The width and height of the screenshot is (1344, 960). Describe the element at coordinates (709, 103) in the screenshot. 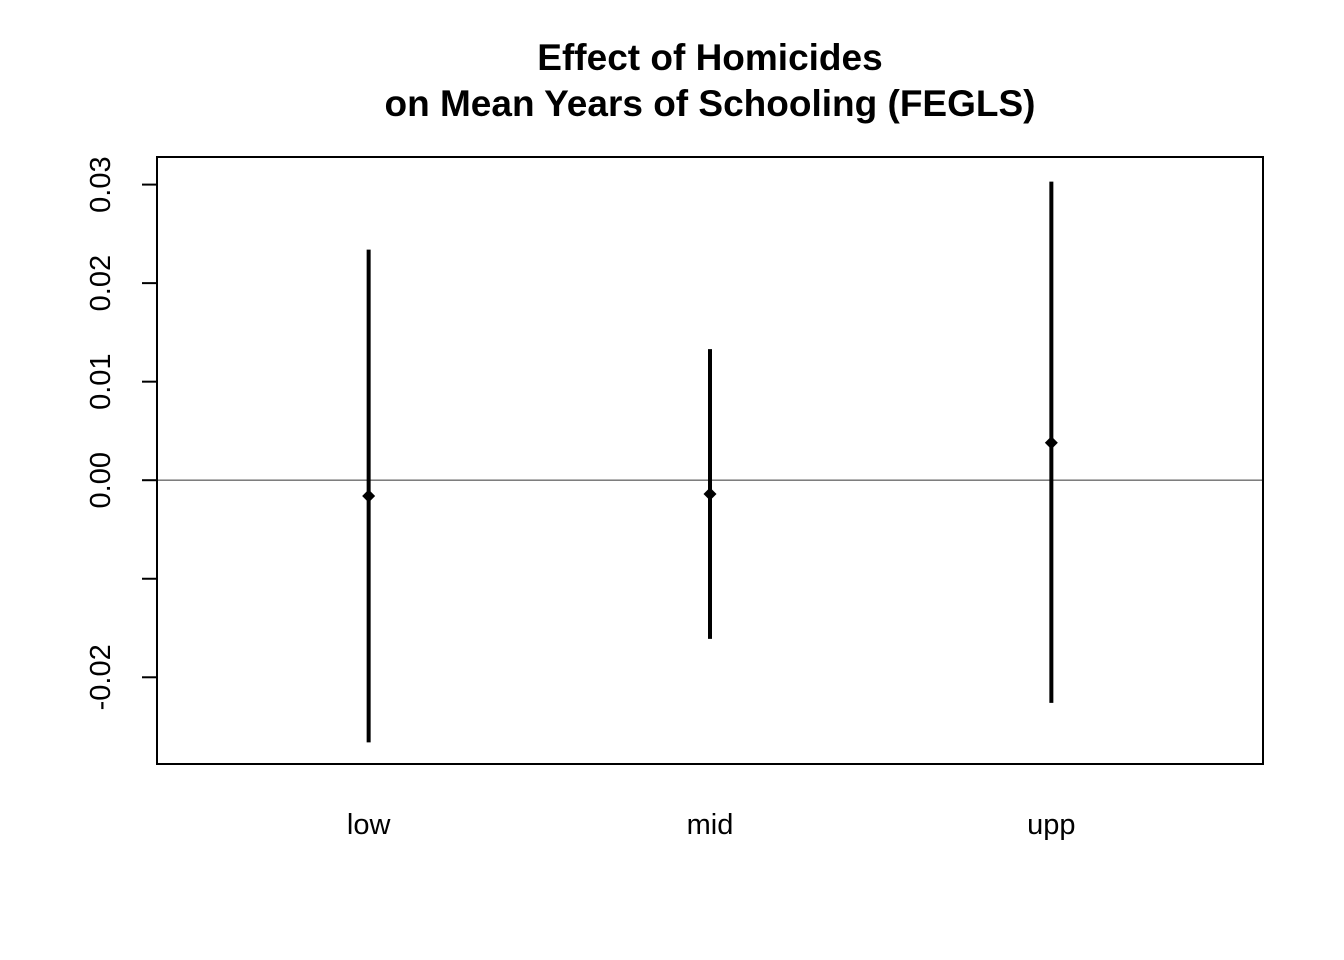

I see `chart-title-line-2: on Mean Years of Schooling (FEGLS)` at that location.